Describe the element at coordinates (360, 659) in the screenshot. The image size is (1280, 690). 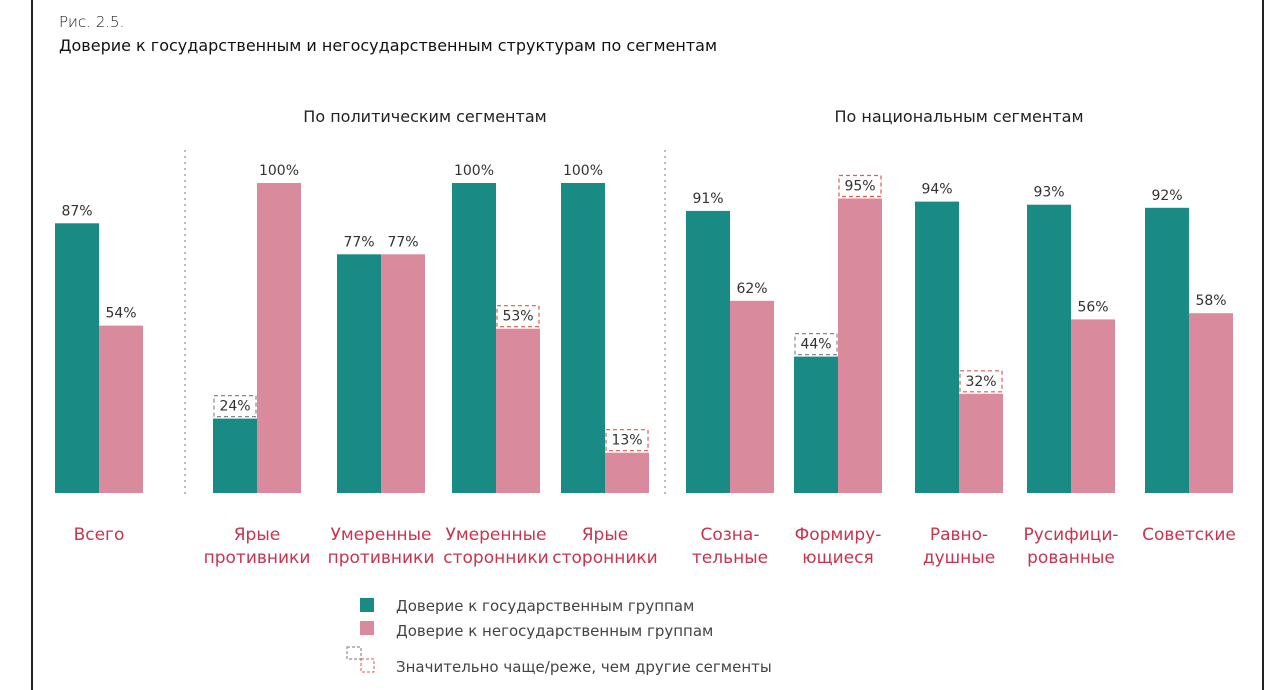
I see `legend-highlight-icon` at that location.